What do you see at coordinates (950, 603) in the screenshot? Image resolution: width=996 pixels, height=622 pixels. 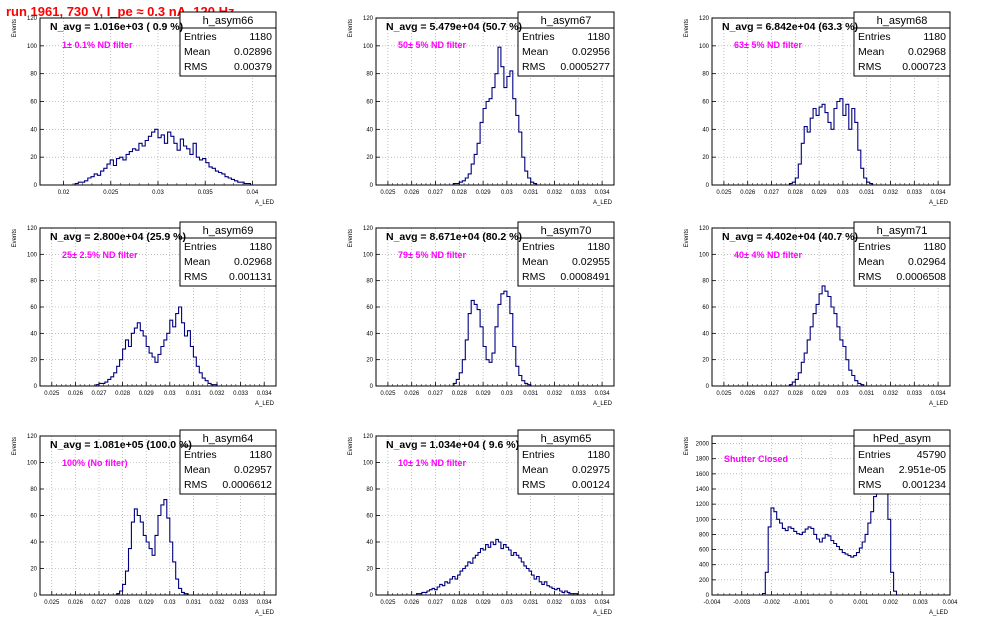 I see `x-tick-label: 0.004` at bounding box center [950, 603].